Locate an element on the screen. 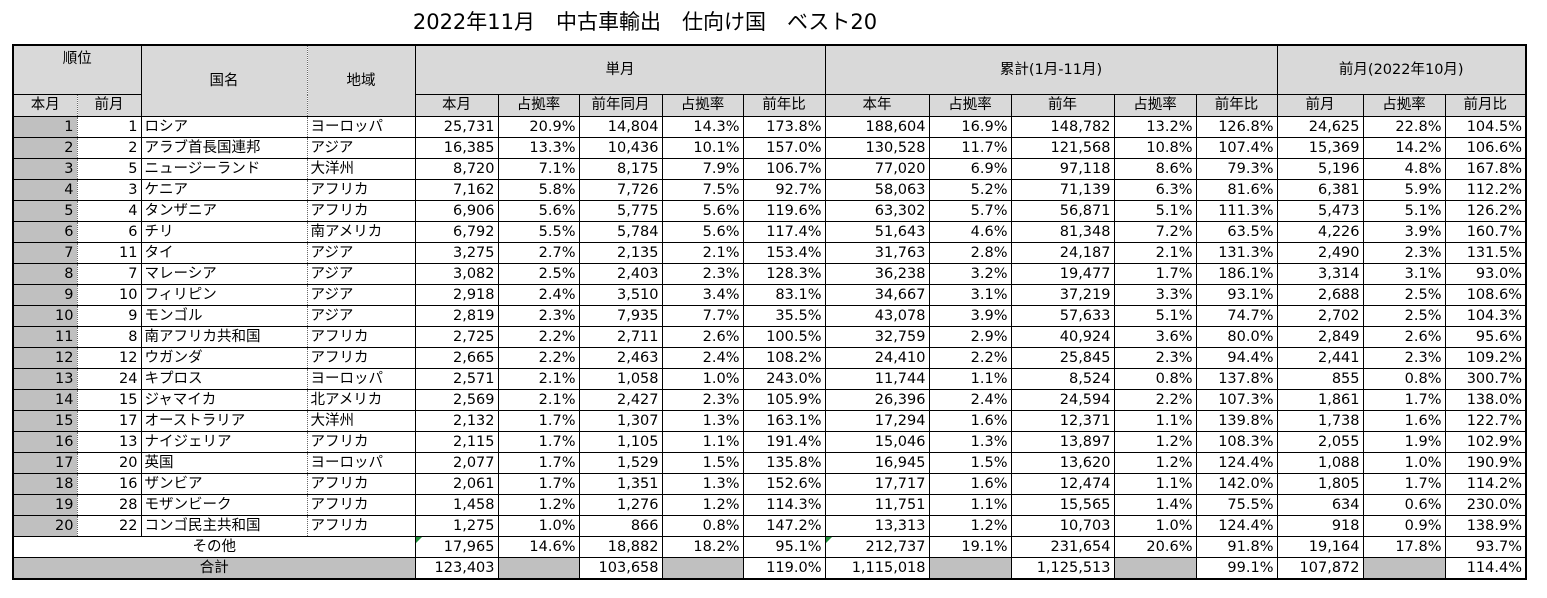 This screenshot has width=1547, height=598. cell-cumulative-share: 2.4% is located at coordinates (970, 400).